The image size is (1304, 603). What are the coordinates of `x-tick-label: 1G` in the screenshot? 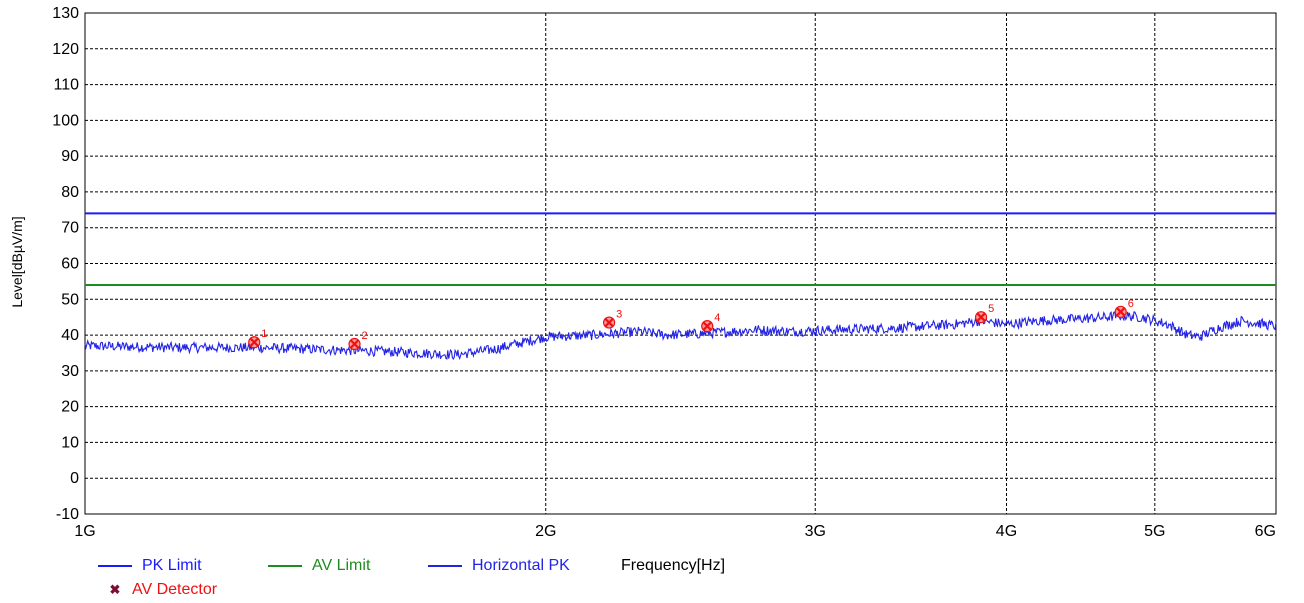 It's located at (84, 531).